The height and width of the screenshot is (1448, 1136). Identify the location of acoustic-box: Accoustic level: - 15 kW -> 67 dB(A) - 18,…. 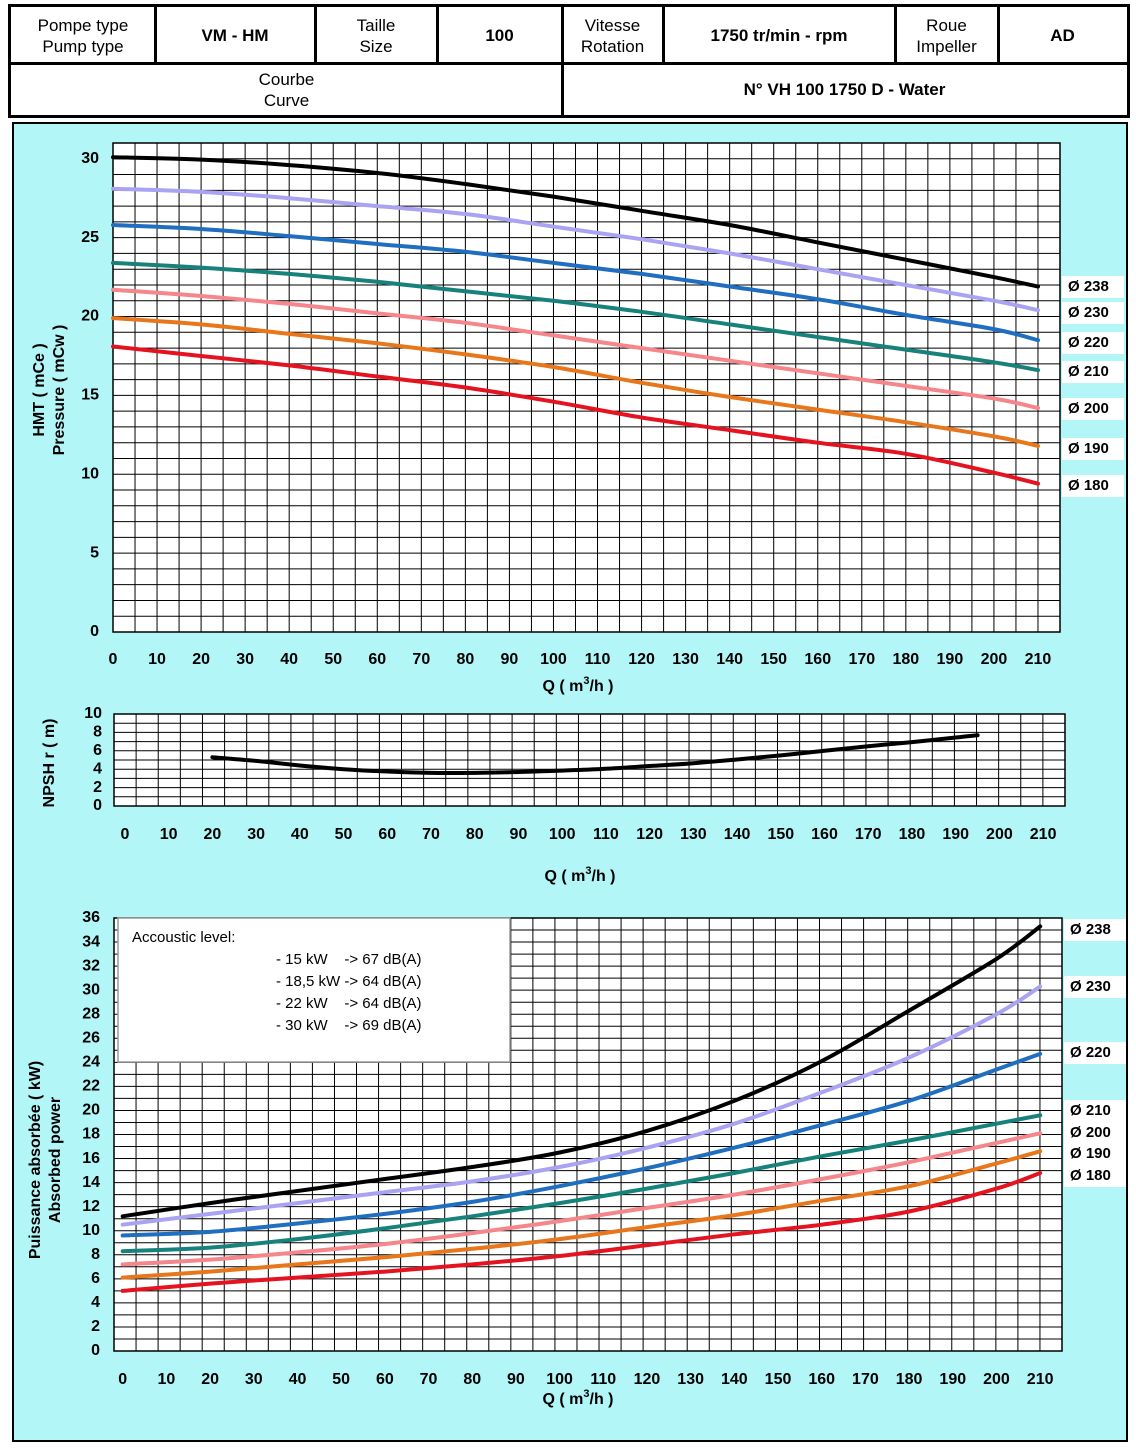
(314, 990).